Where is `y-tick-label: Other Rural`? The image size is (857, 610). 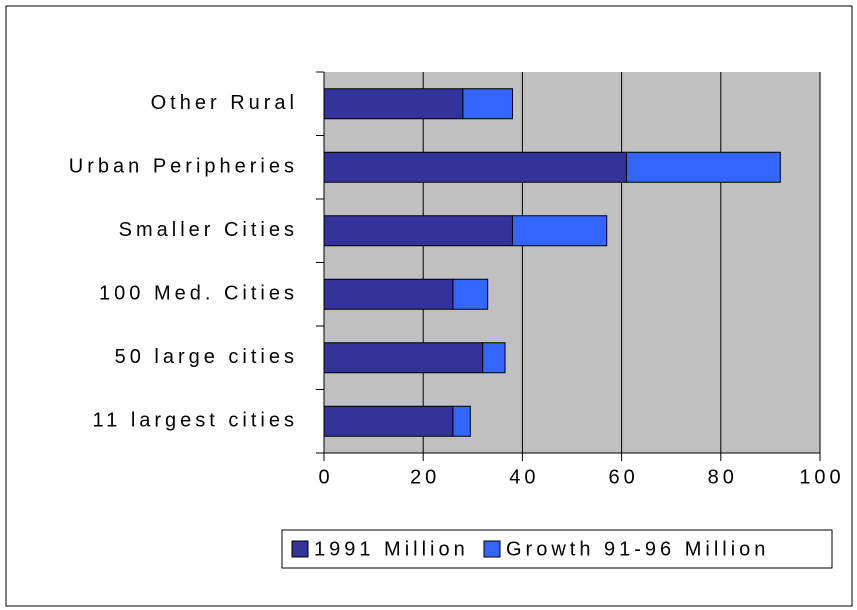
y-tick-label: Other Rural is located at coordinates (224, 103).